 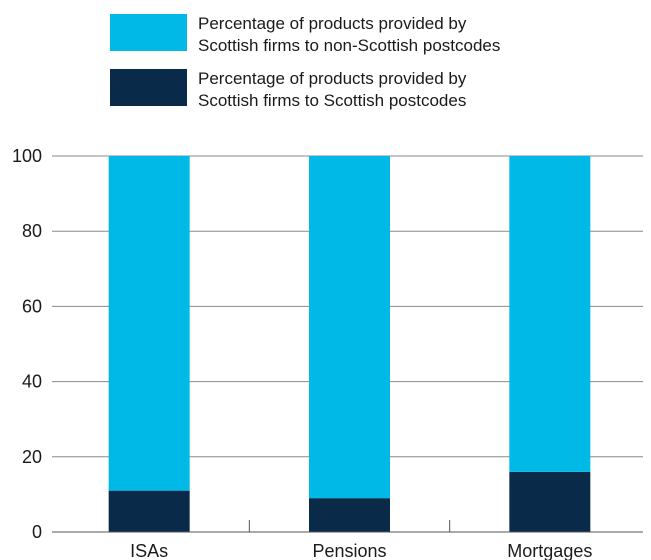 What do you see at coordinates (332, 100) in the screenshot?
I see `legend-label: Scottish firms to Scottish postcodes` at bounding box center [332, 100].